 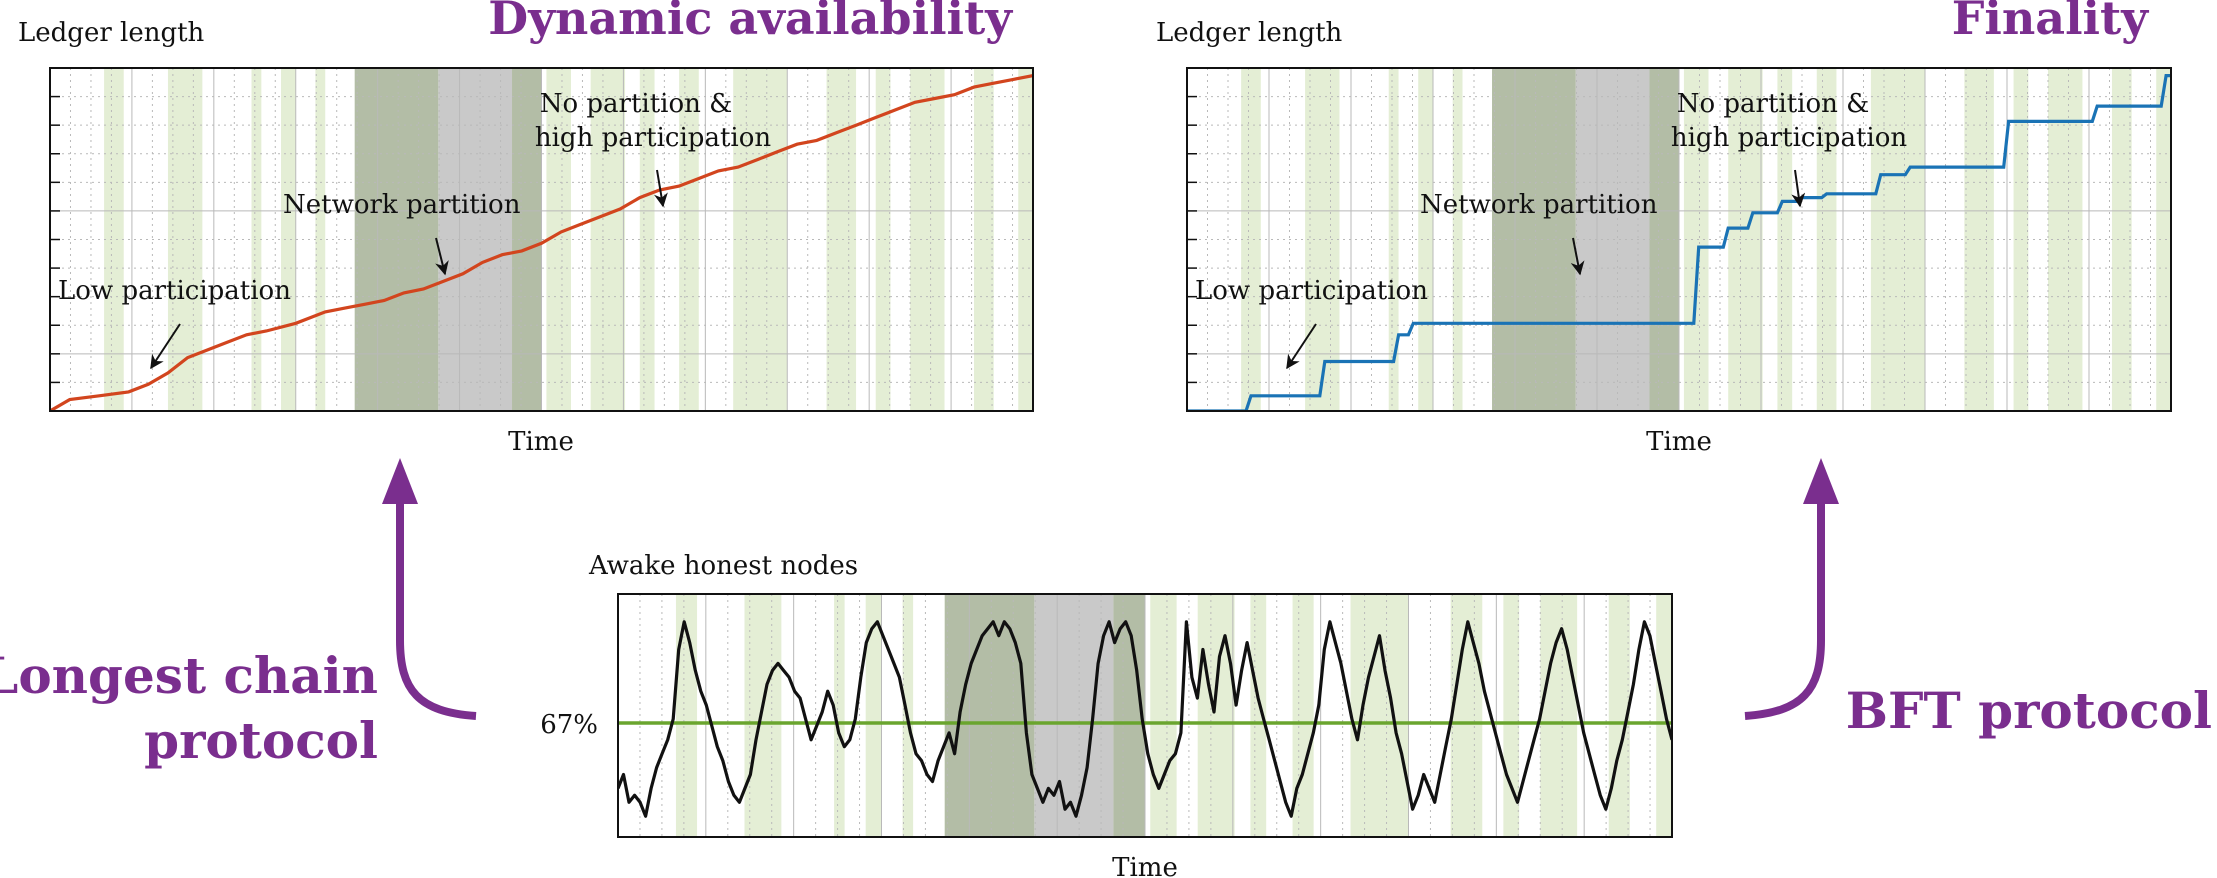 I want to click on right-arrow-high, so click(x=1798, y=188).